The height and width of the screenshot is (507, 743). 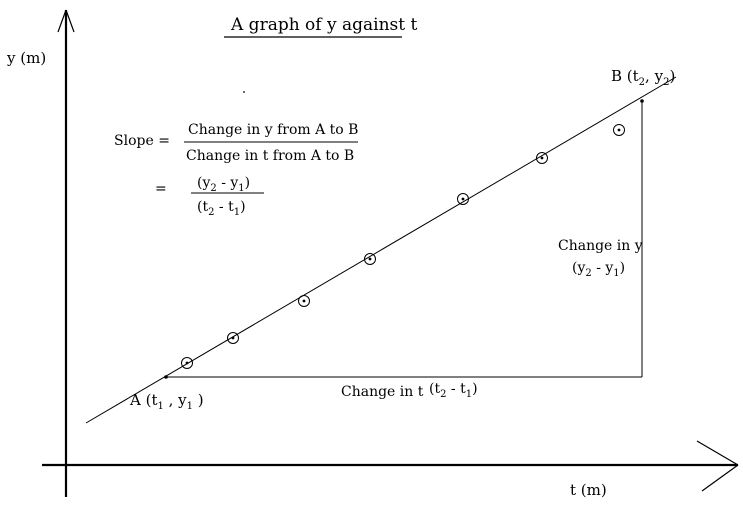 What do you see at coordinates (161, 189) in the screenshot?
I see `equals-sign: =` at bounding box center [161, 189].